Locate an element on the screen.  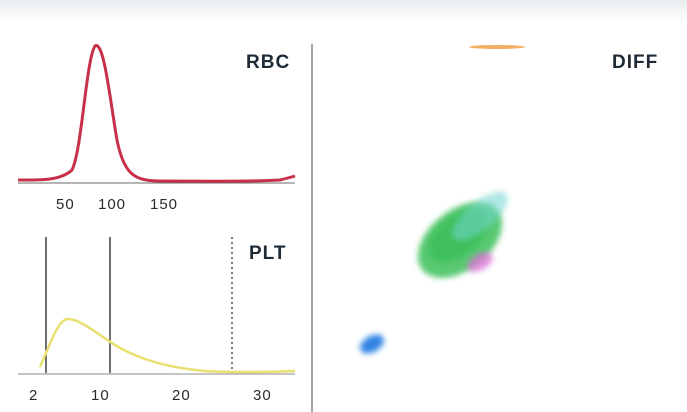
diff-debris-streak is located at coordinates (497, 47).